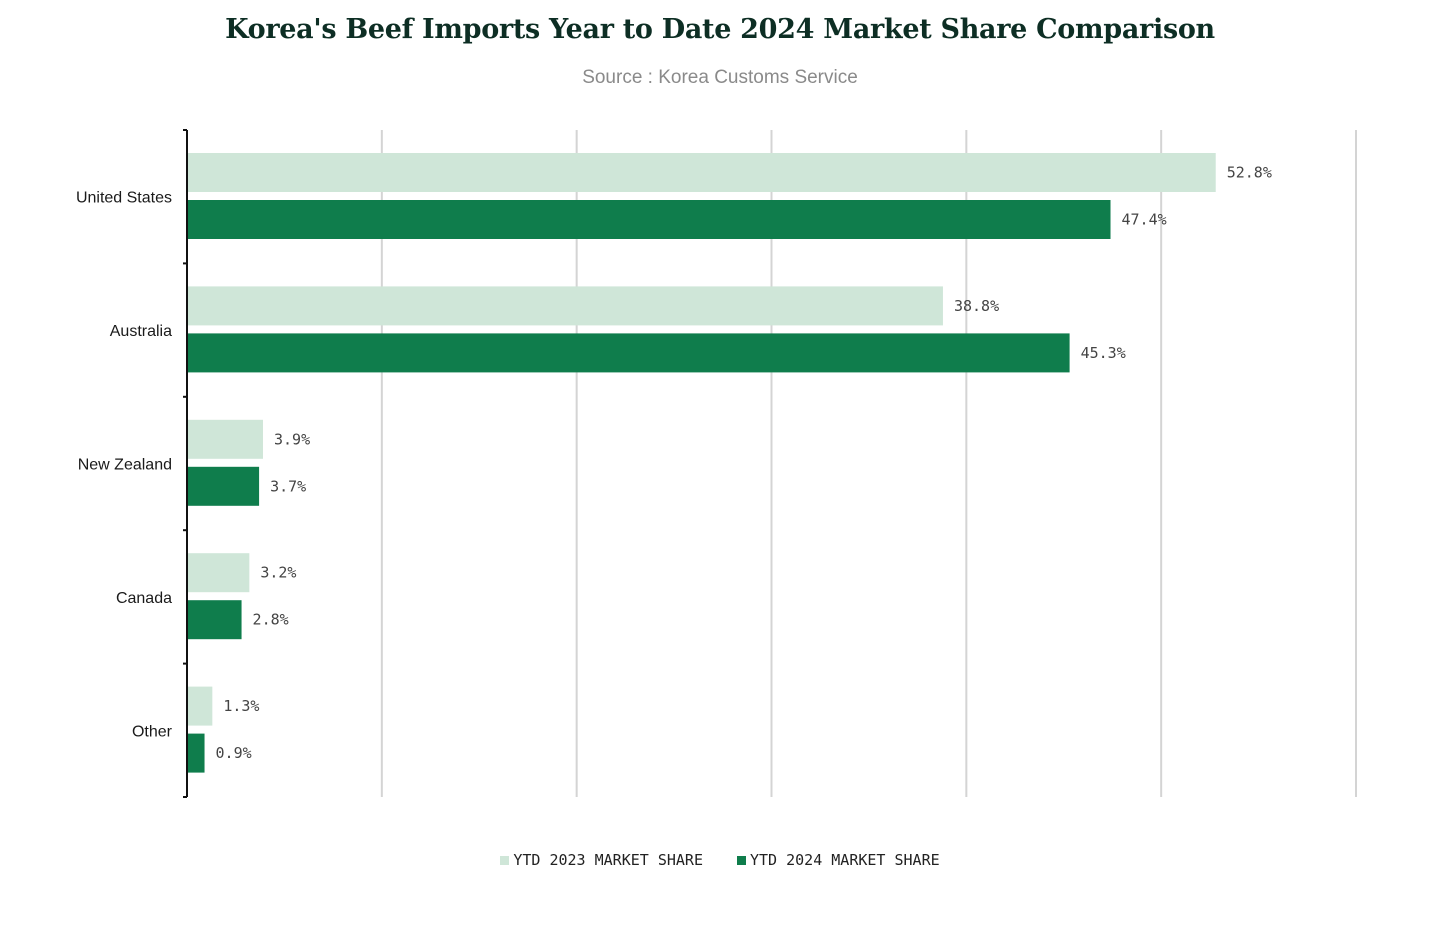 This screenshot has width=1440, height=929. Describe the element at coordinates (741, 860) in the screenshot. I see `legend-swatch-2024` at that location.